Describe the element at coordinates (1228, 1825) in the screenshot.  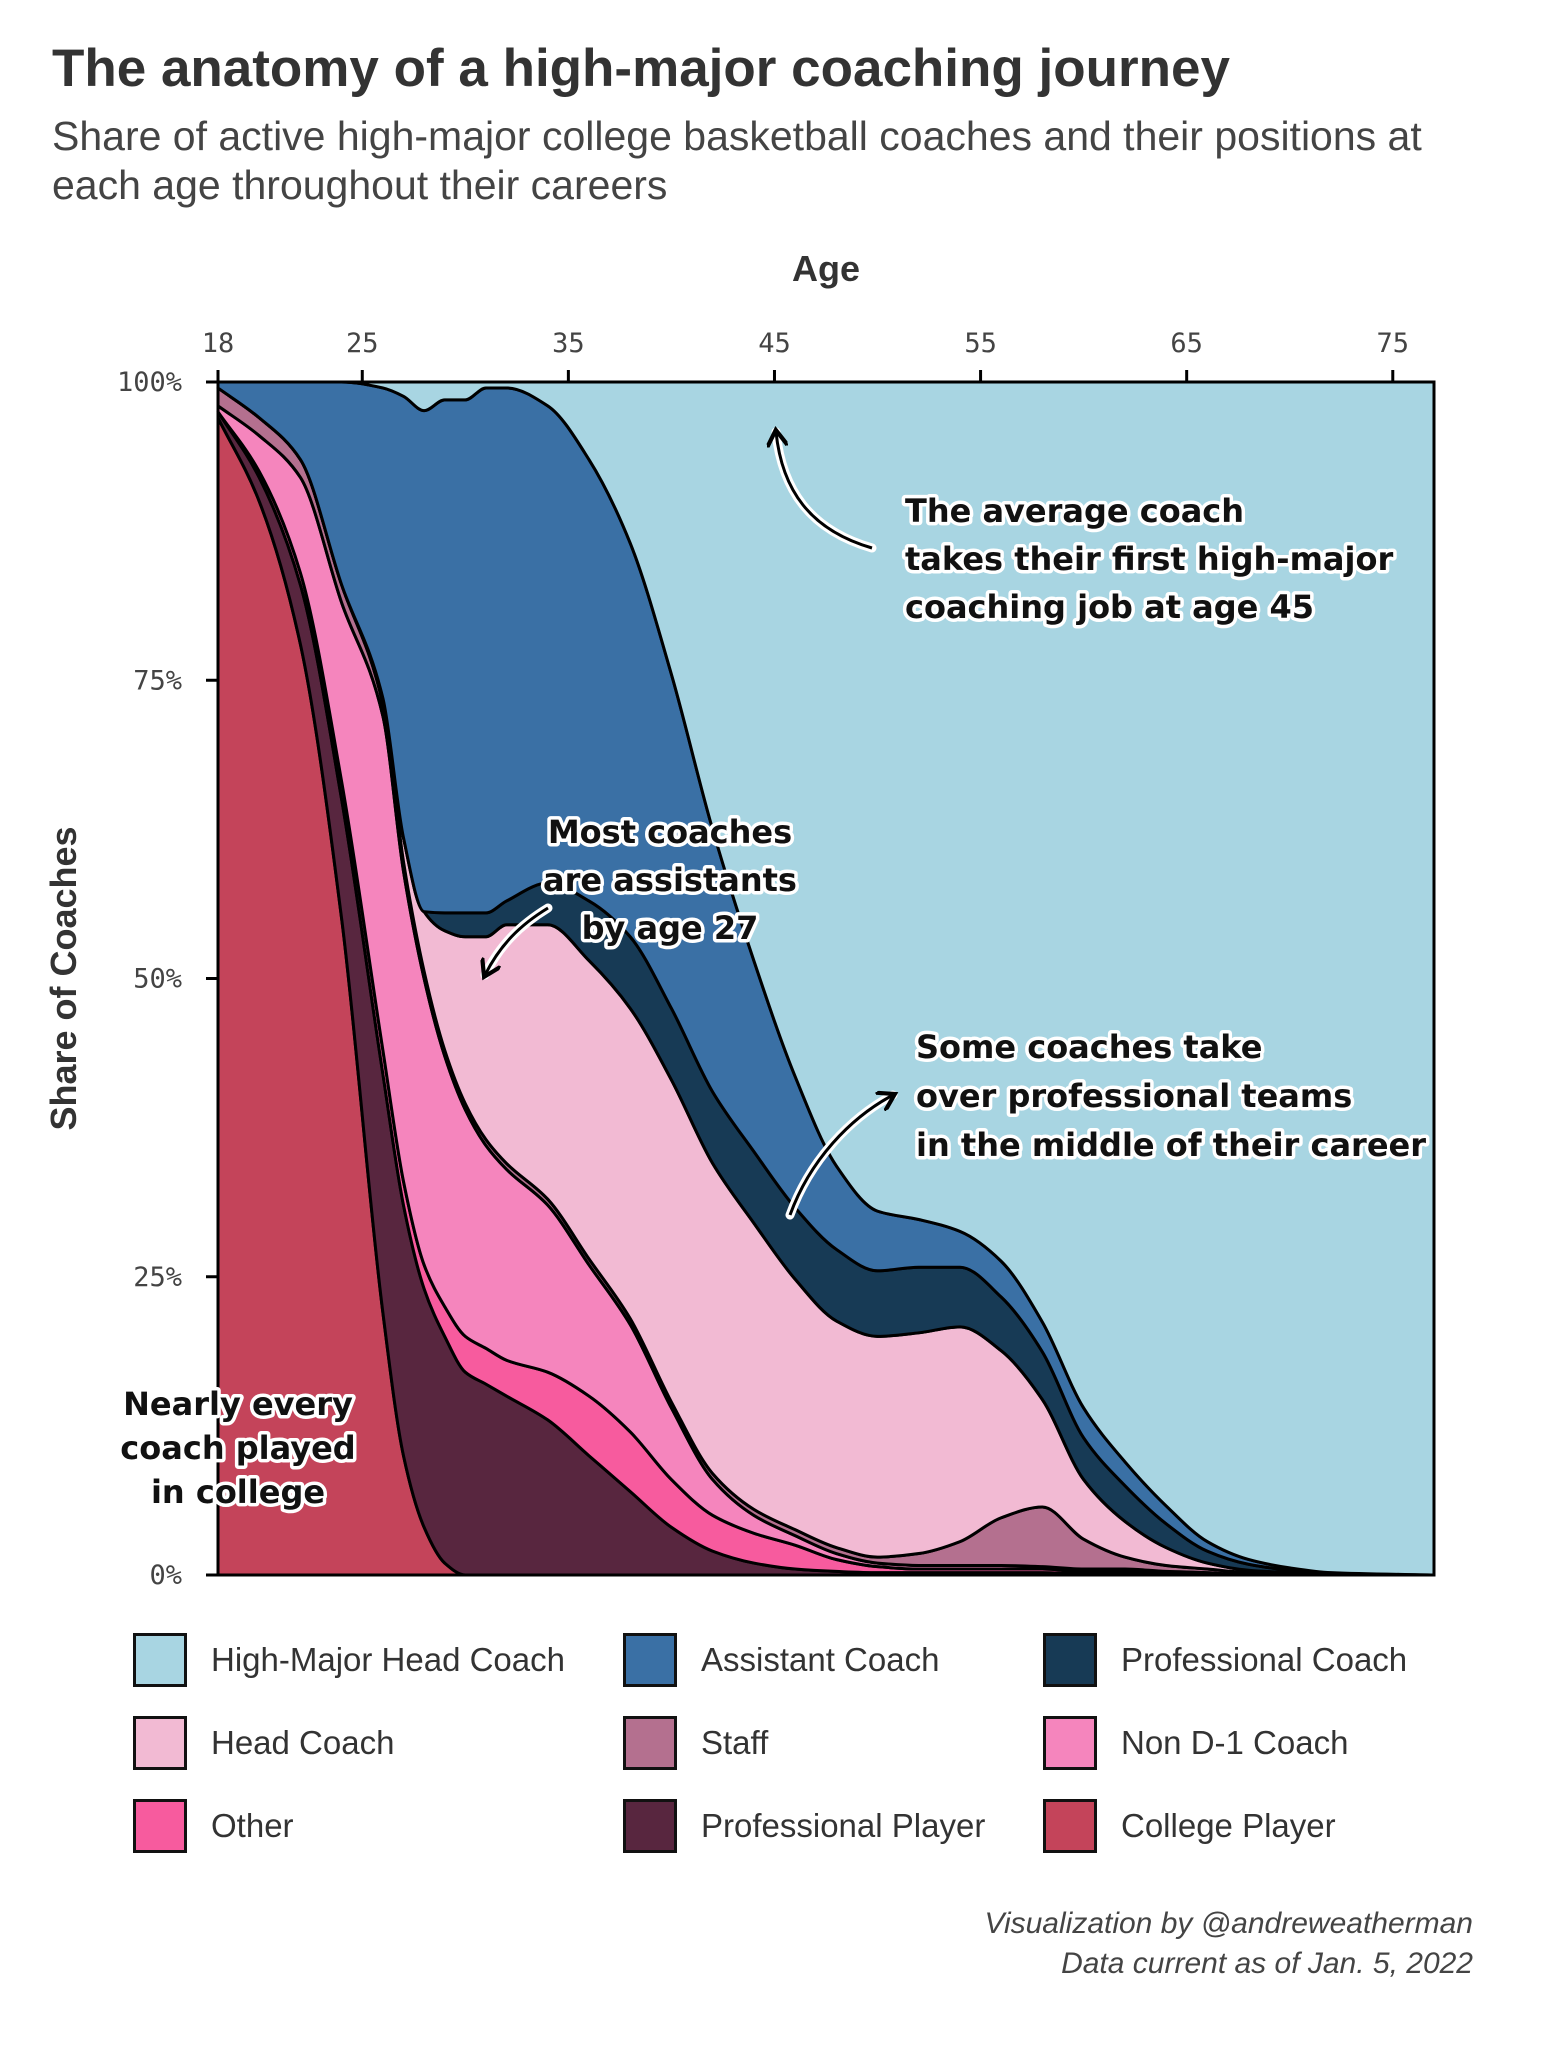
I see `legend-label: College Player` at that location.